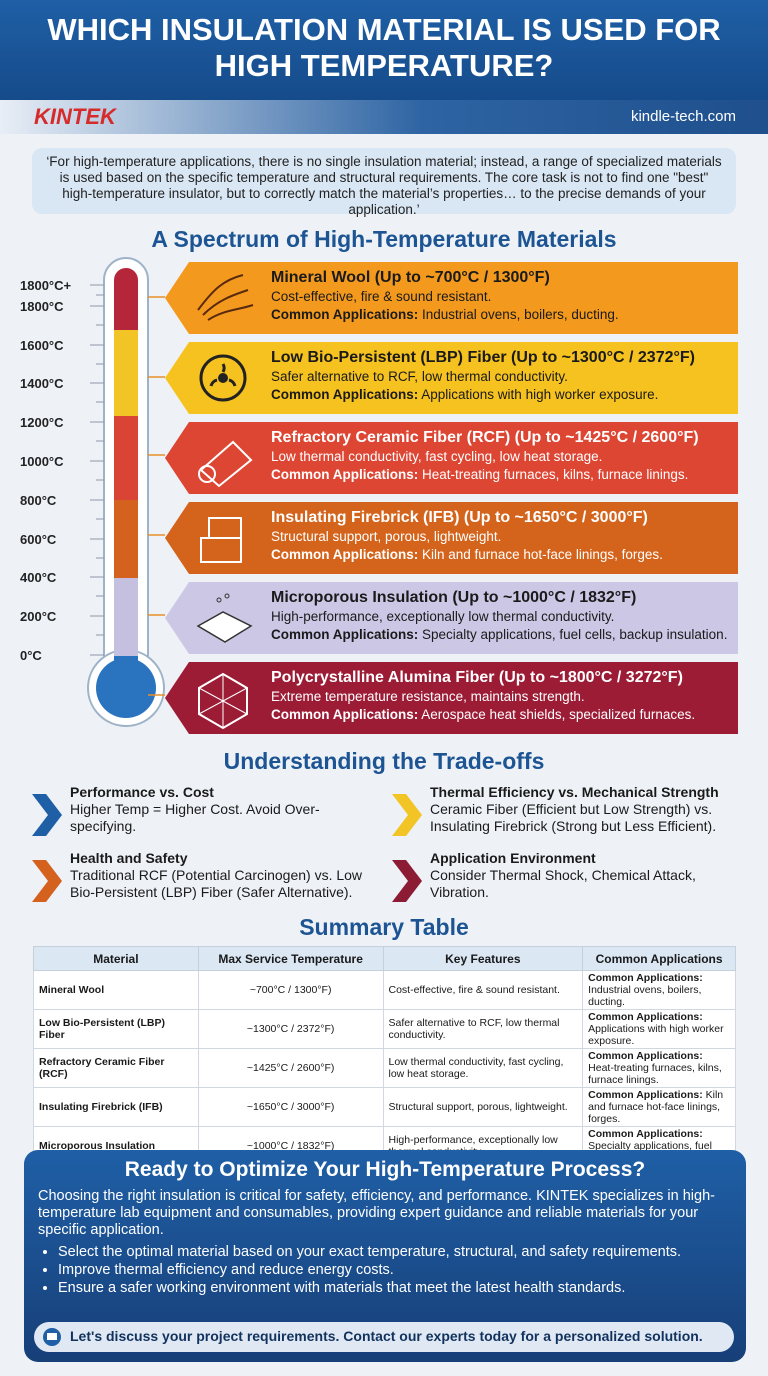  I want to click on scale-label: 1600°C, so click(42, 345).